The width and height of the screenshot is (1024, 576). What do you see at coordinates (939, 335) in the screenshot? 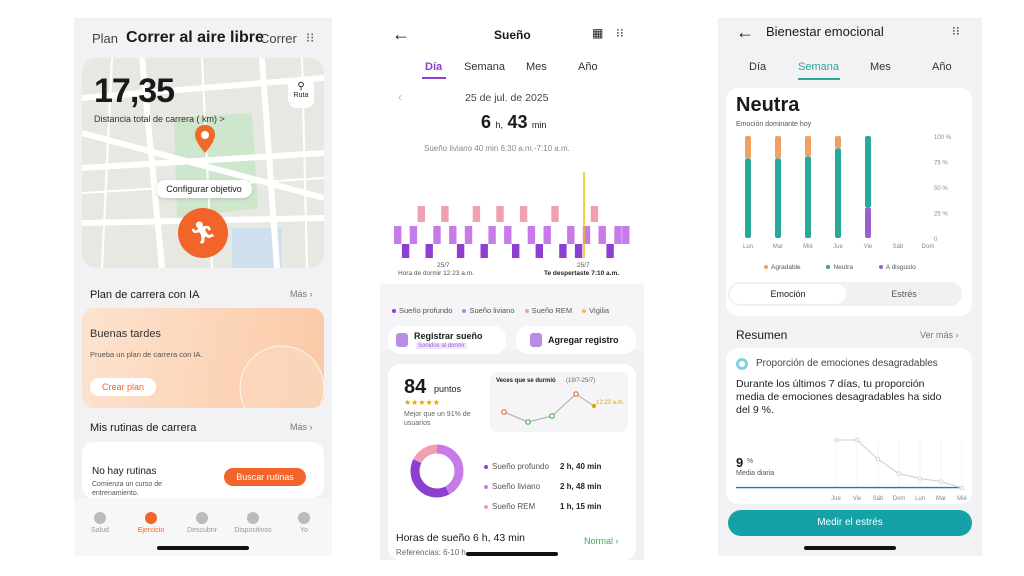
I see `summary-more-link: Ver más ›` at bounding box center [939, 335].